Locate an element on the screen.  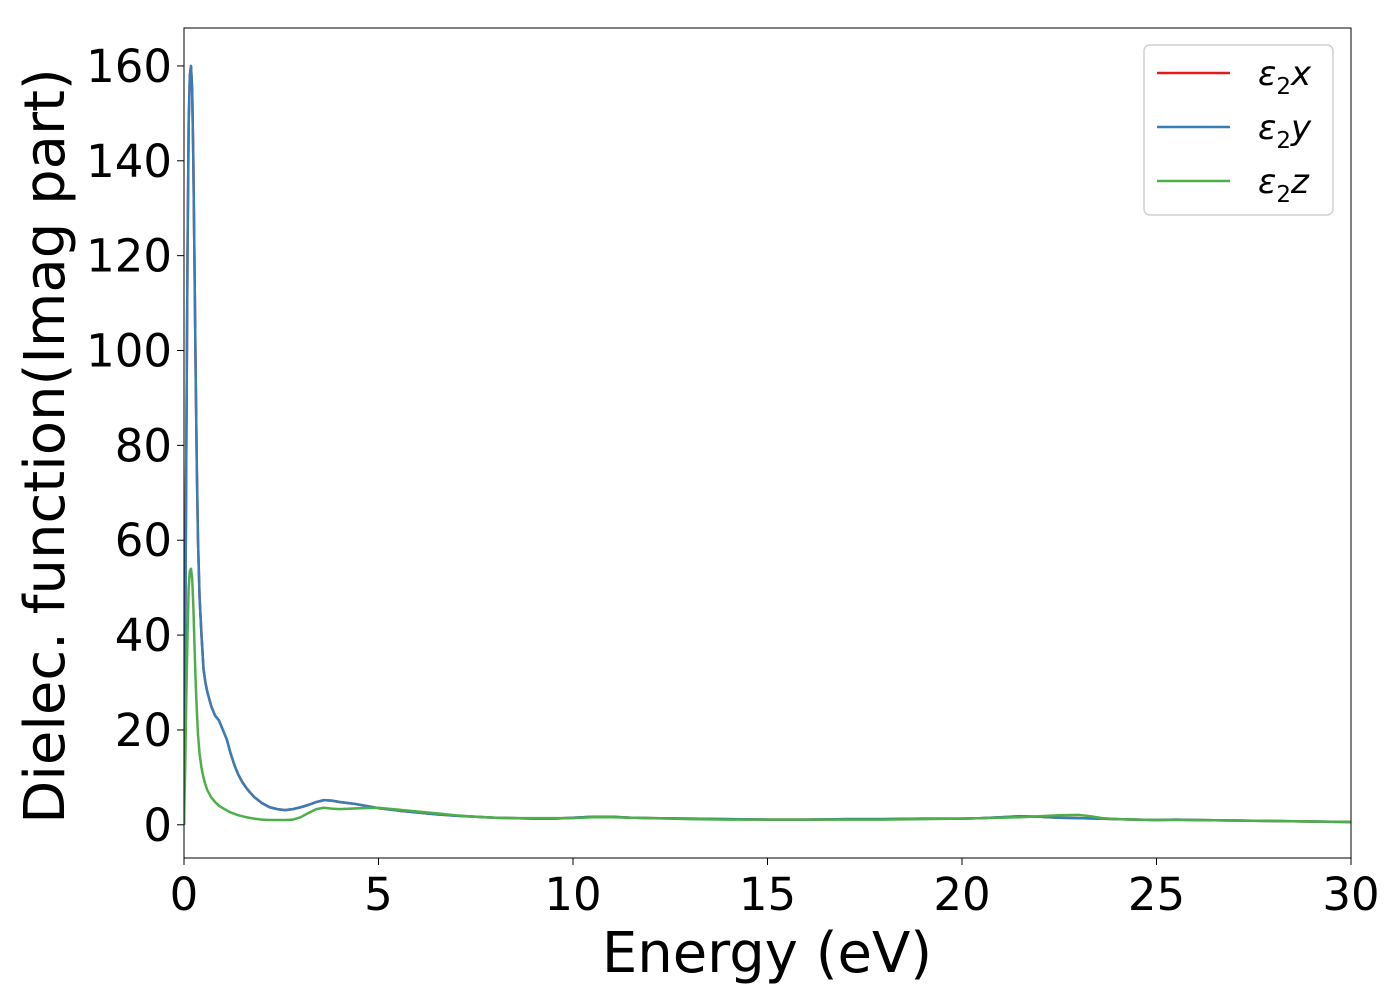
y-tick-label: 40 is located at coordinates (143, 635).